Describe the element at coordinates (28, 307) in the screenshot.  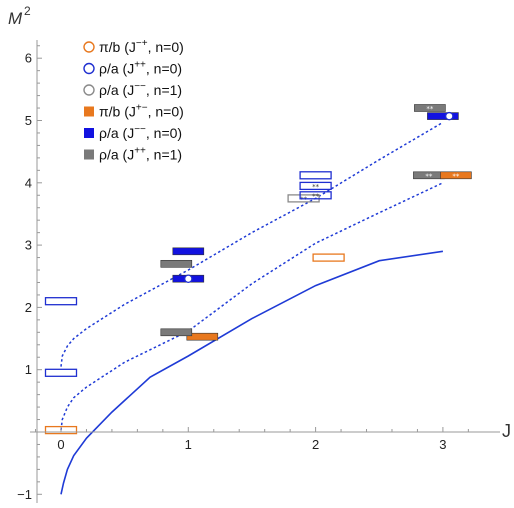
I see `y-tick-label: 2` at that location.